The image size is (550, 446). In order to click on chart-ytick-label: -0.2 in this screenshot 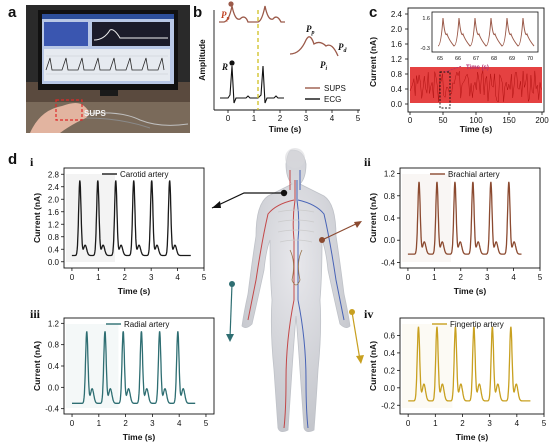, I will do `click(388, 405)`.